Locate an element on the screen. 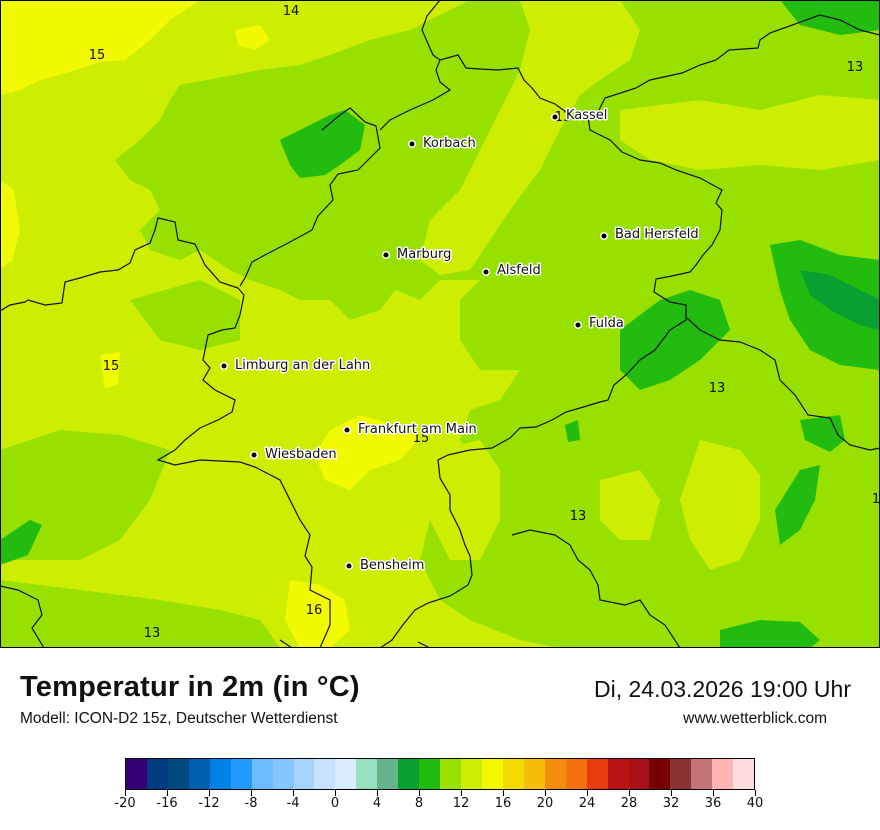 This screenshot has width=880, height=830. legend-tick-label: 28 is located at coordinates (629, 803).